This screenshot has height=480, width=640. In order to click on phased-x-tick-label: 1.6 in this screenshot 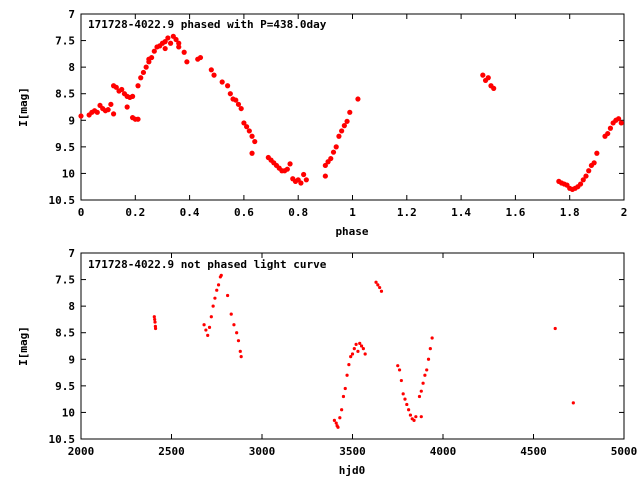, I will do `click(515, 212)`.